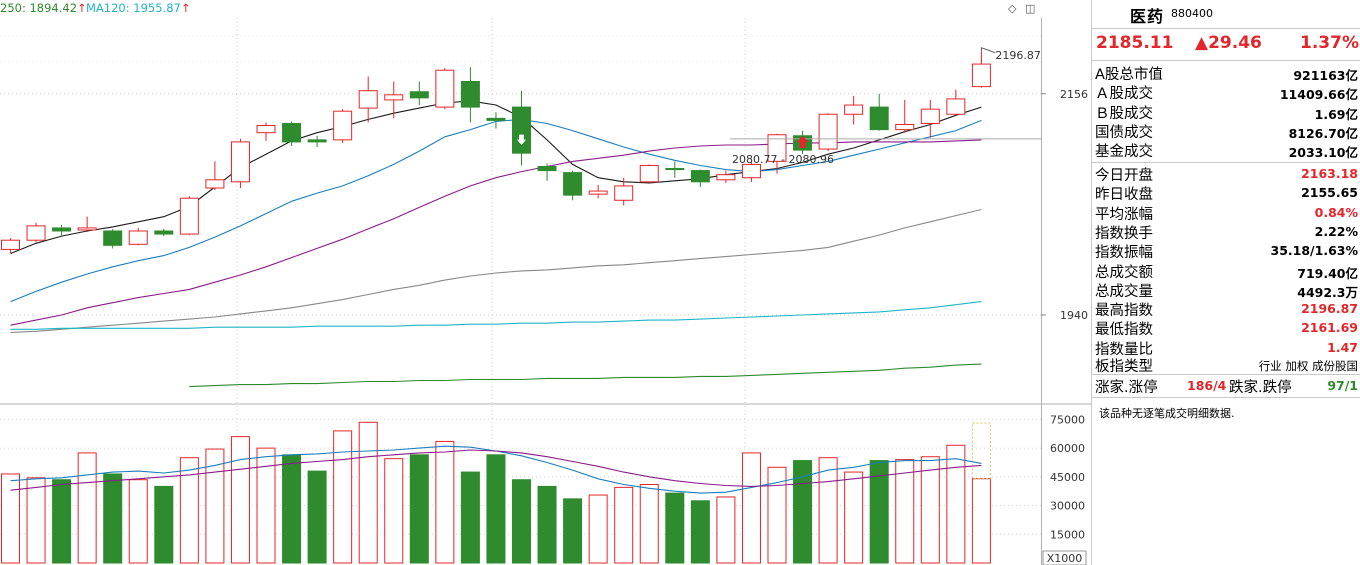 Image resolution: width=1360 pixels, height=565 pixels. Describe the element at coordinates (521, 140) in the screenshot. I see `sell-signal-arrow` at that location.